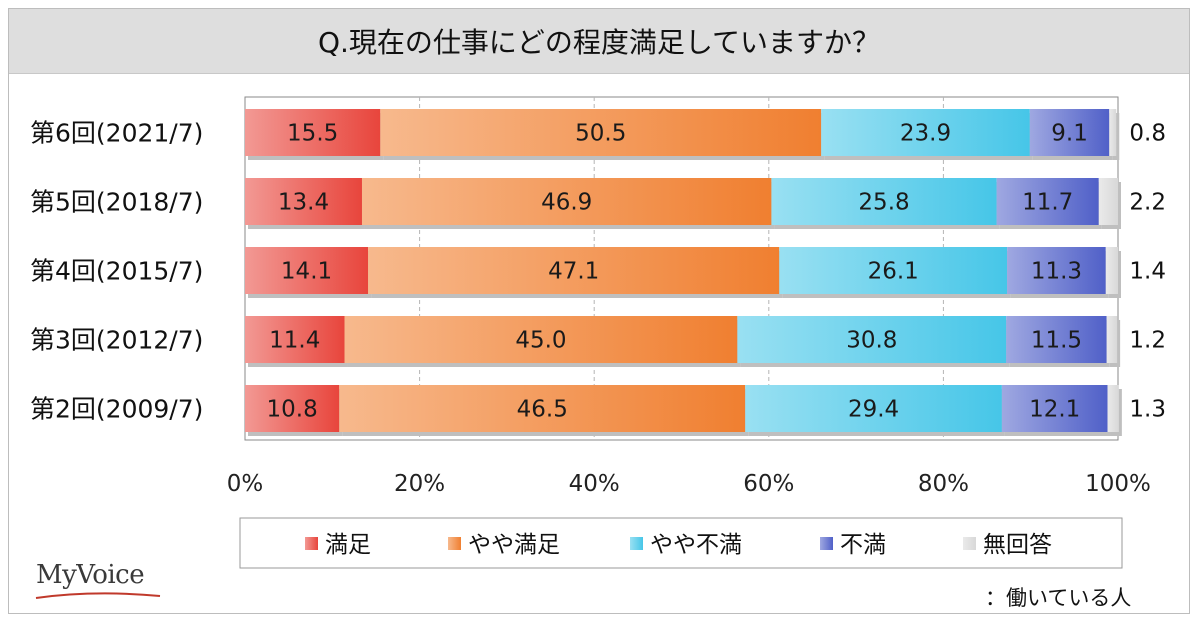 Image resolution: width=1200 pixels, height=624 pixels. What do you see at coordinates (116, 133) in the screenshot?
I see `category-label: 第6回(2021/7)` at bounding box center [116, 133].